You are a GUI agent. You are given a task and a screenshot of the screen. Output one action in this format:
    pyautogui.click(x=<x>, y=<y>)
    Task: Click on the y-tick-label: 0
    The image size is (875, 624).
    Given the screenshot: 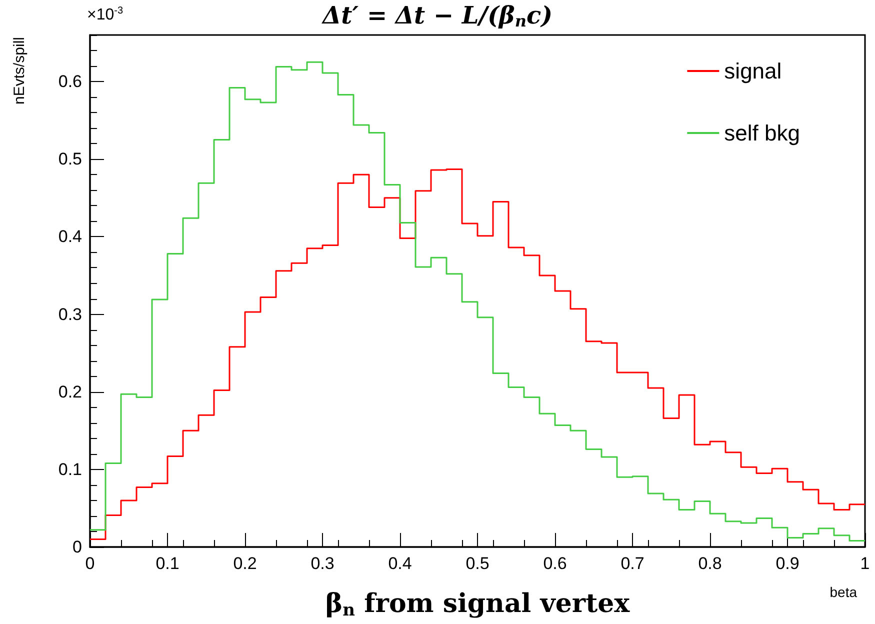 What is the action you would take?
    pyautogui.click(x=77, y=547)
    